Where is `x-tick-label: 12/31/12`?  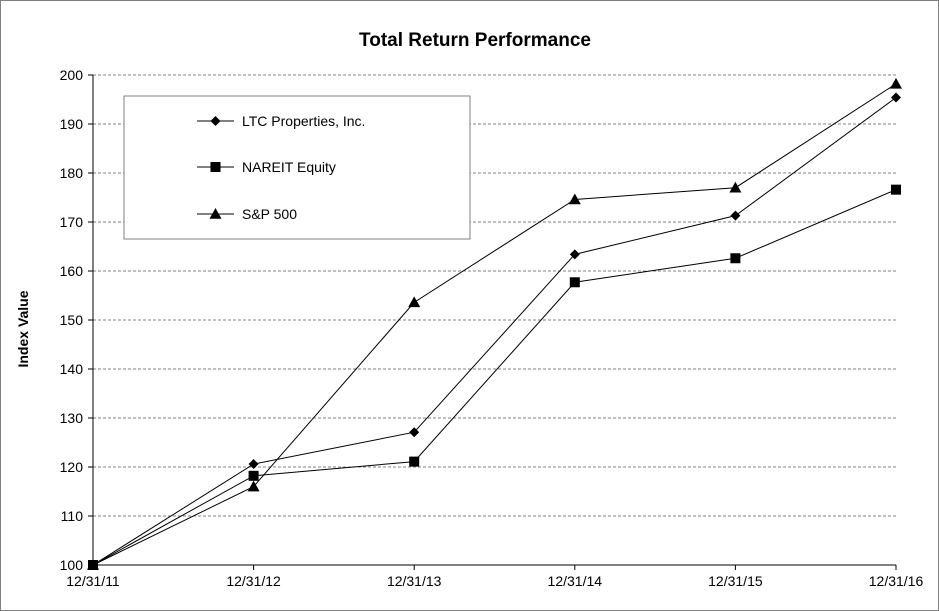 x-tick-label: 12/31/12 is located at coordinates (253, 581).